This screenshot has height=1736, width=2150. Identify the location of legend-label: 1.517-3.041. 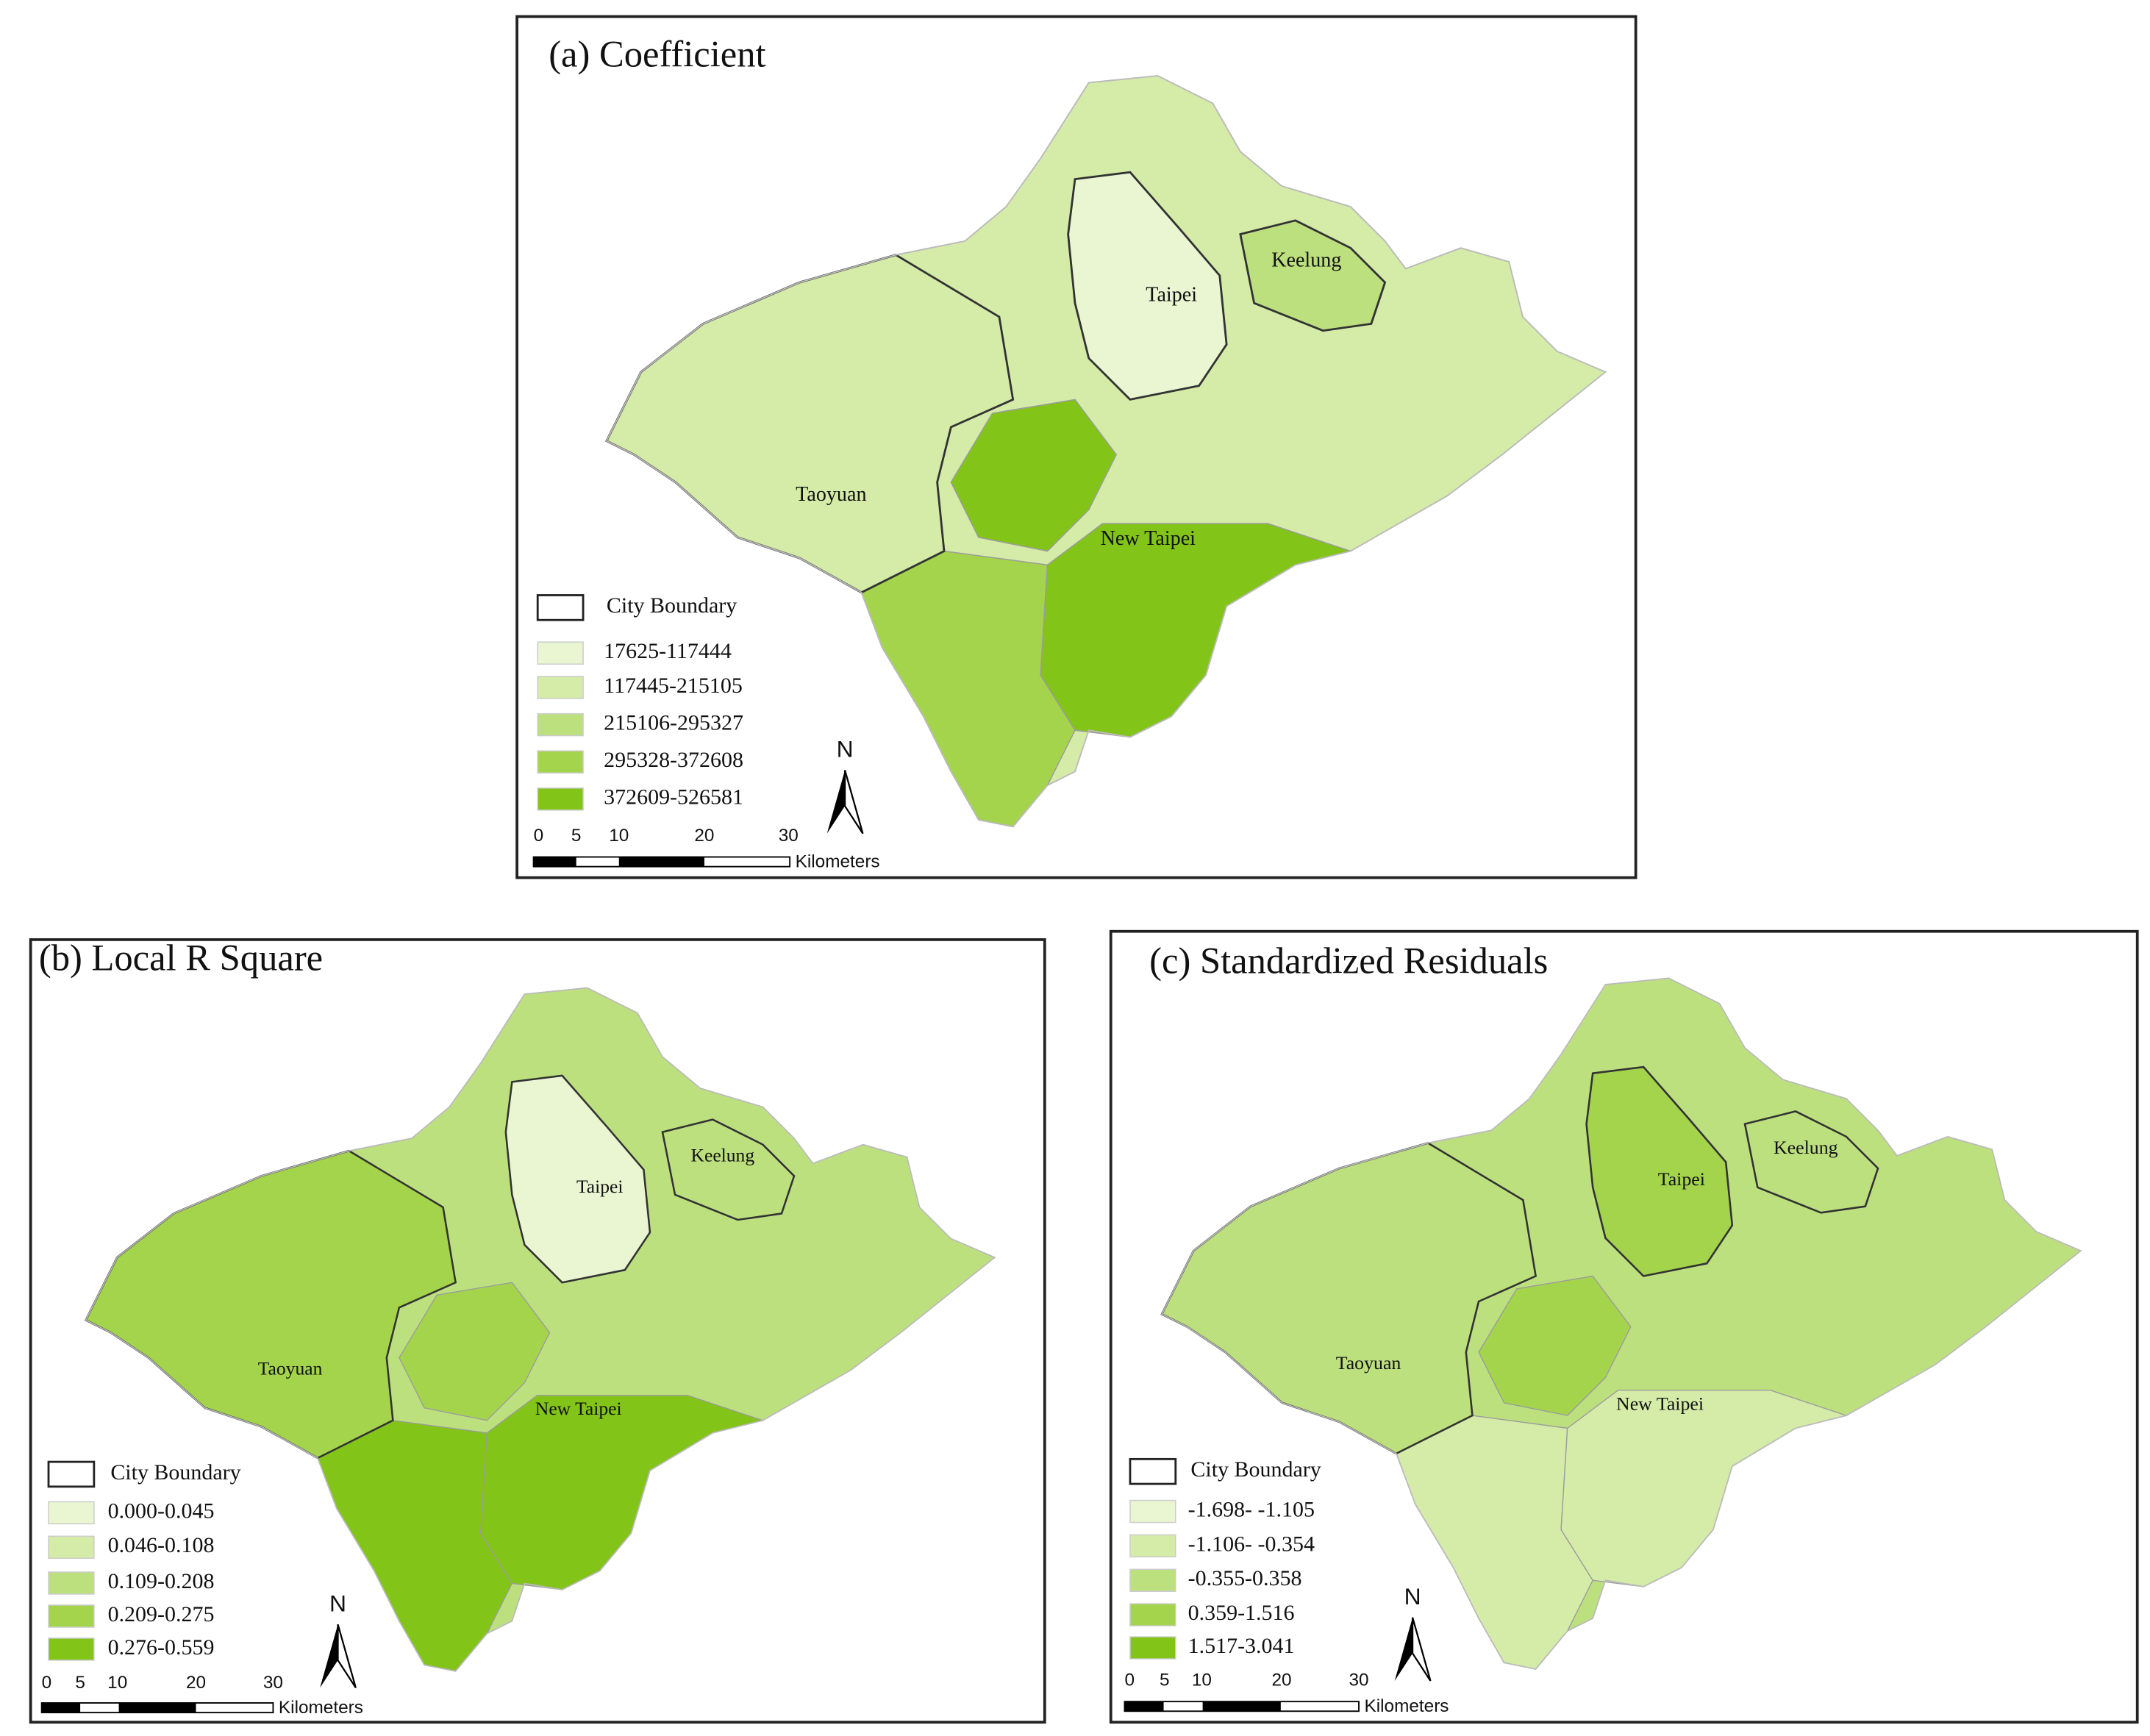
(1242, 1646).